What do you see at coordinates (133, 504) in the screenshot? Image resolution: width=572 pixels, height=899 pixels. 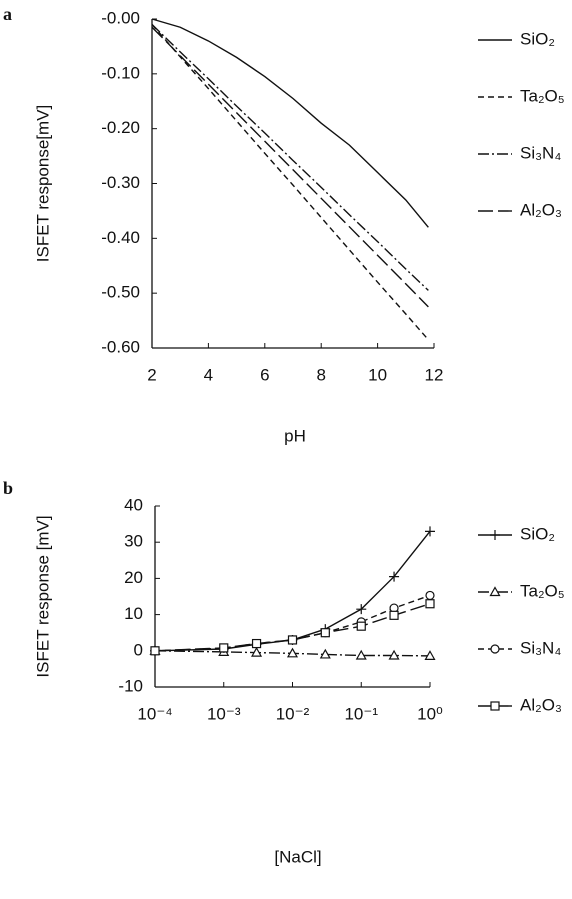 I see `y-tick-label: 40` at bounding box center [133, 504].